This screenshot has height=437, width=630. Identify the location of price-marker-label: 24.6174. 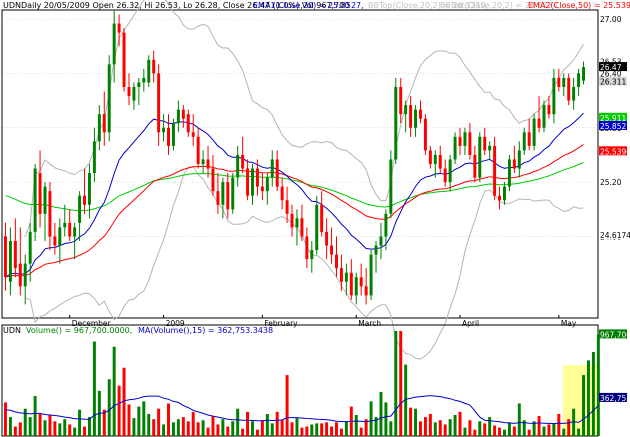
(615, 235).